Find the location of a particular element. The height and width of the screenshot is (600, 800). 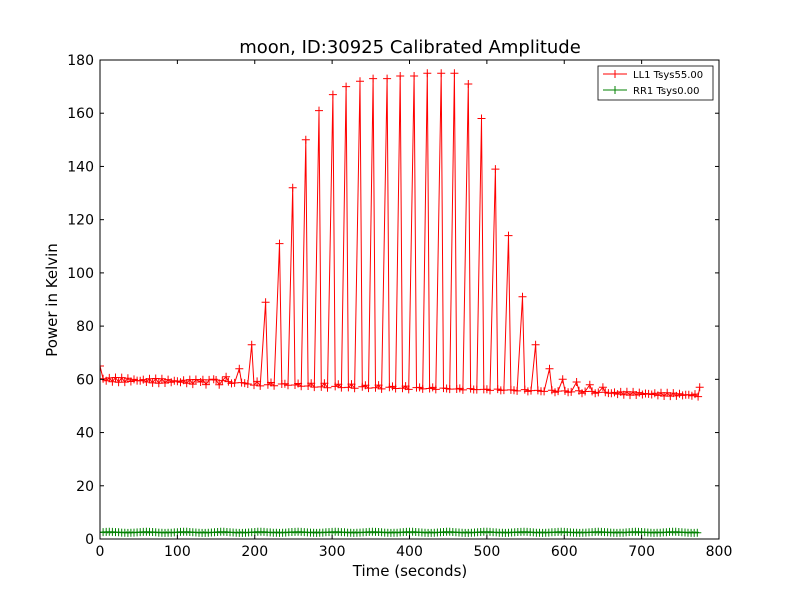

x-tick-label: 100 is located at coordinates (177, 552).